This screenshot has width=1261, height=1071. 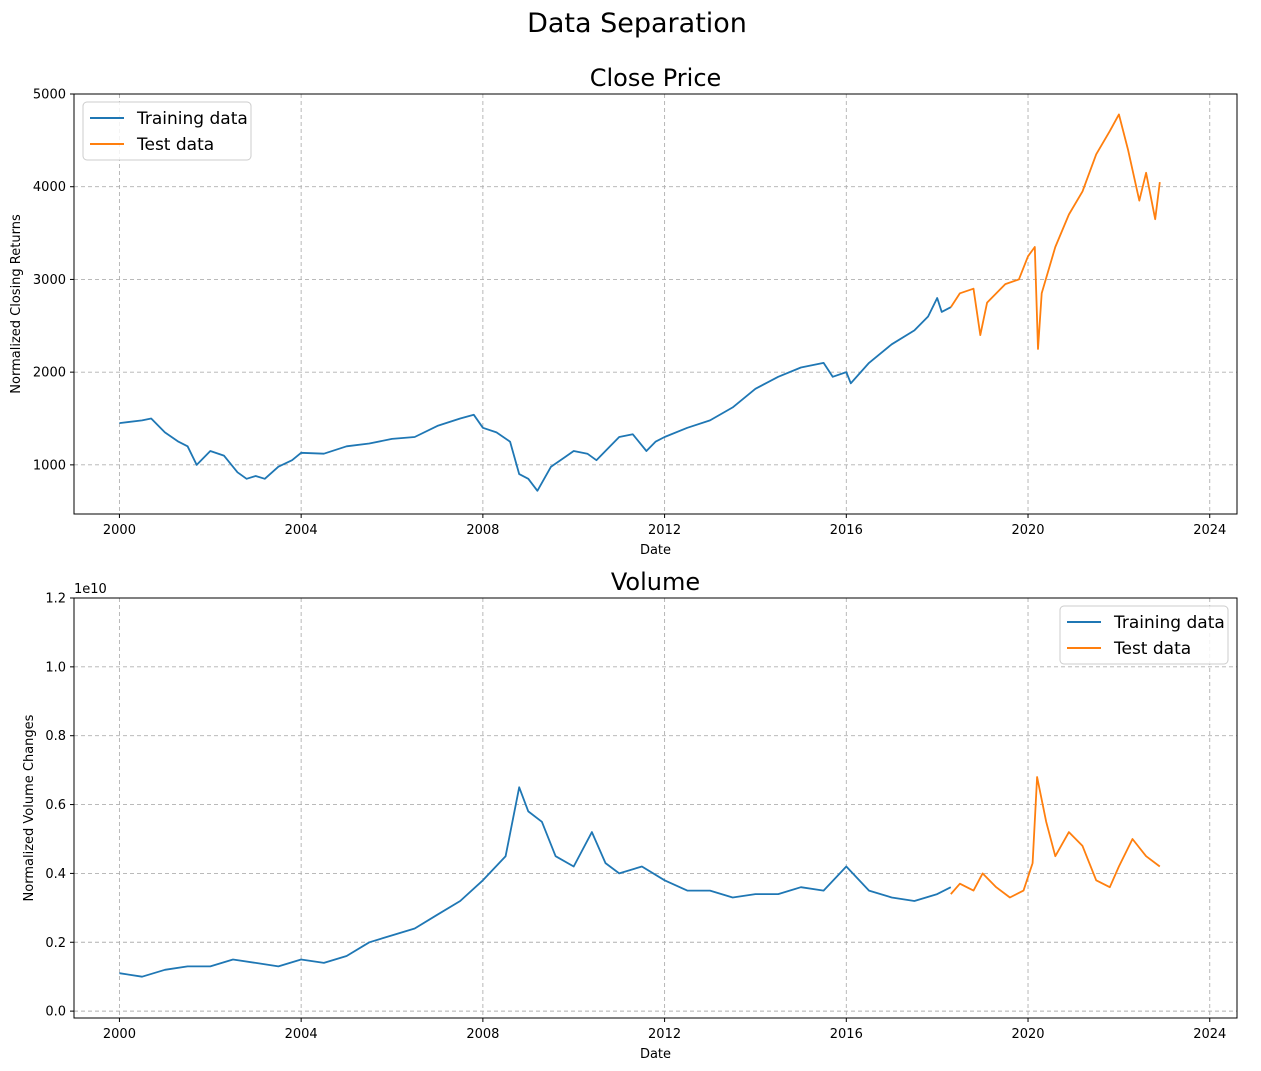 What do you see at coordinates (55, 736) in the screenshot?
I see `y-tick-label: 0.8` at bounding box center [55, 736].